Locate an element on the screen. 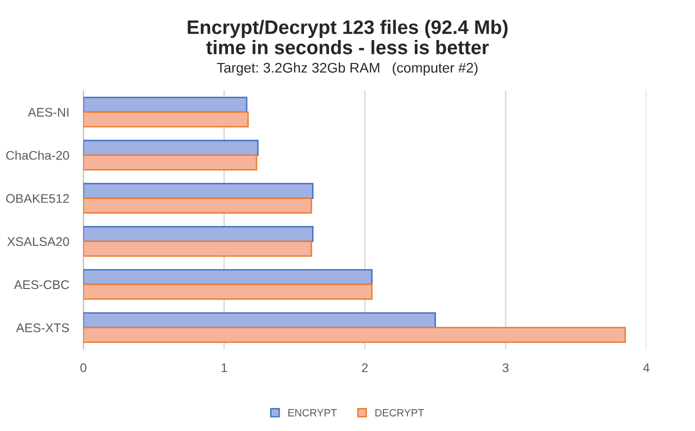 This screenshot has width=695, height=431. x-tick-label: 1 is located at coordinates (225, 367).